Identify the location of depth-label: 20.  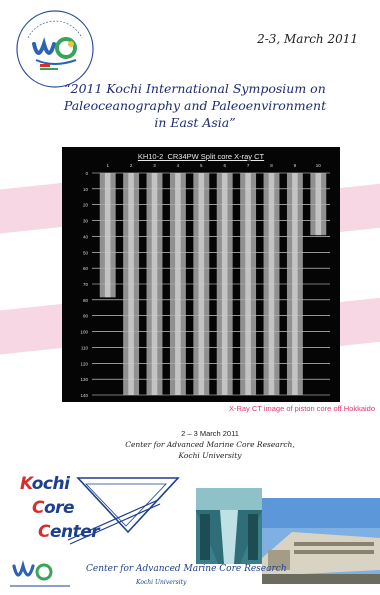
(86, 205).